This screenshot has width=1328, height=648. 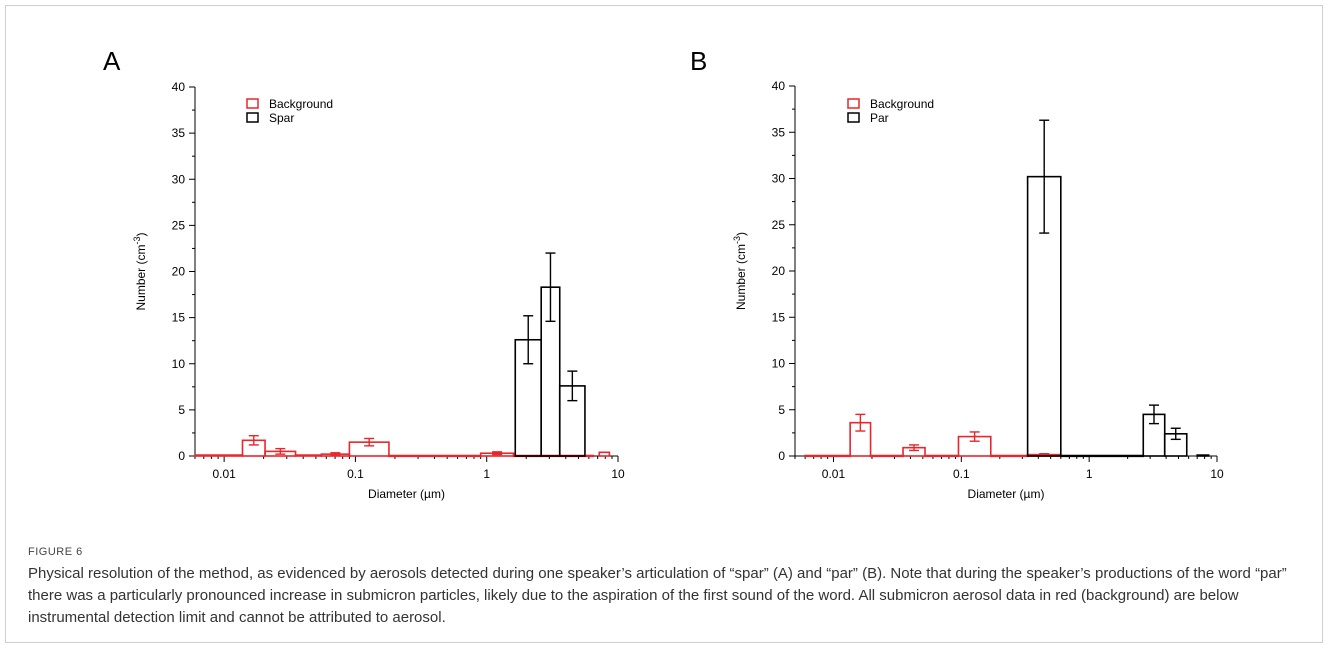 What do you see at coordinates (112, 61) in the screenshot?
I see `panel-letter: A` at bounding box center [112, 61].